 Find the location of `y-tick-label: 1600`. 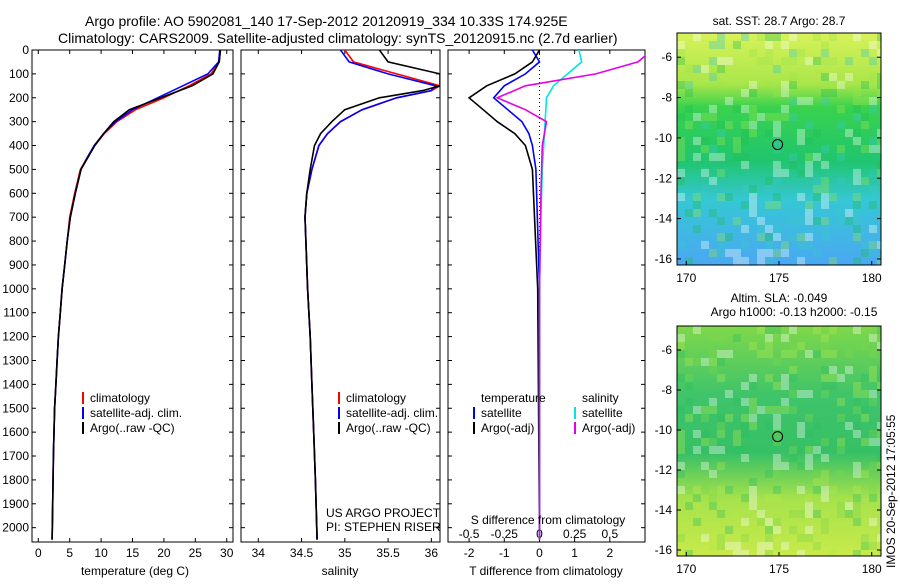

y-tick-label: 1600 is located at coordinates (15, 432).